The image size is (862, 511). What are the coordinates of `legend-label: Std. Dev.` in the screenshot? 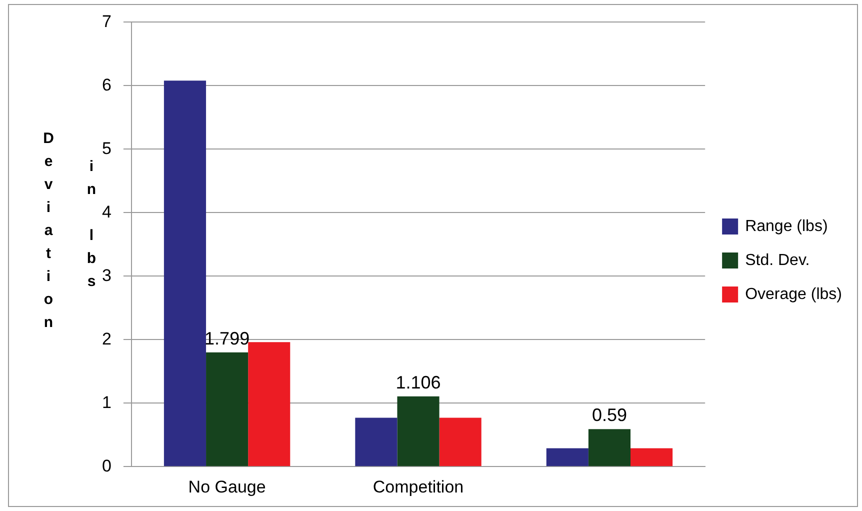 It's located at (777, 260).